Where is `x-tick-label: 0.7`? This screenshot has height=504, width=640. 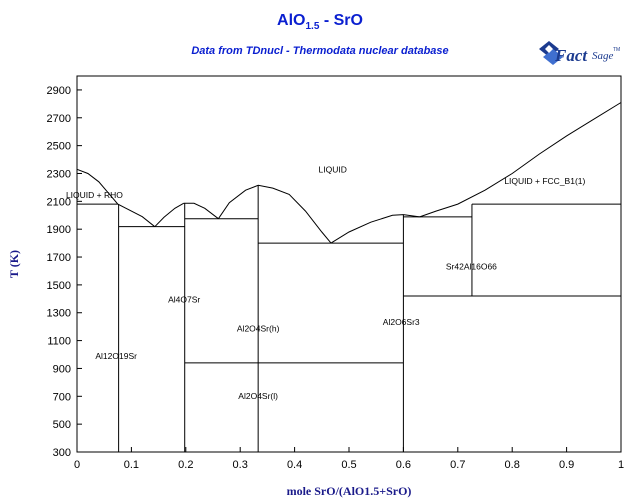
x-tick-label: 0.7 is located at coordinates (457, 465).